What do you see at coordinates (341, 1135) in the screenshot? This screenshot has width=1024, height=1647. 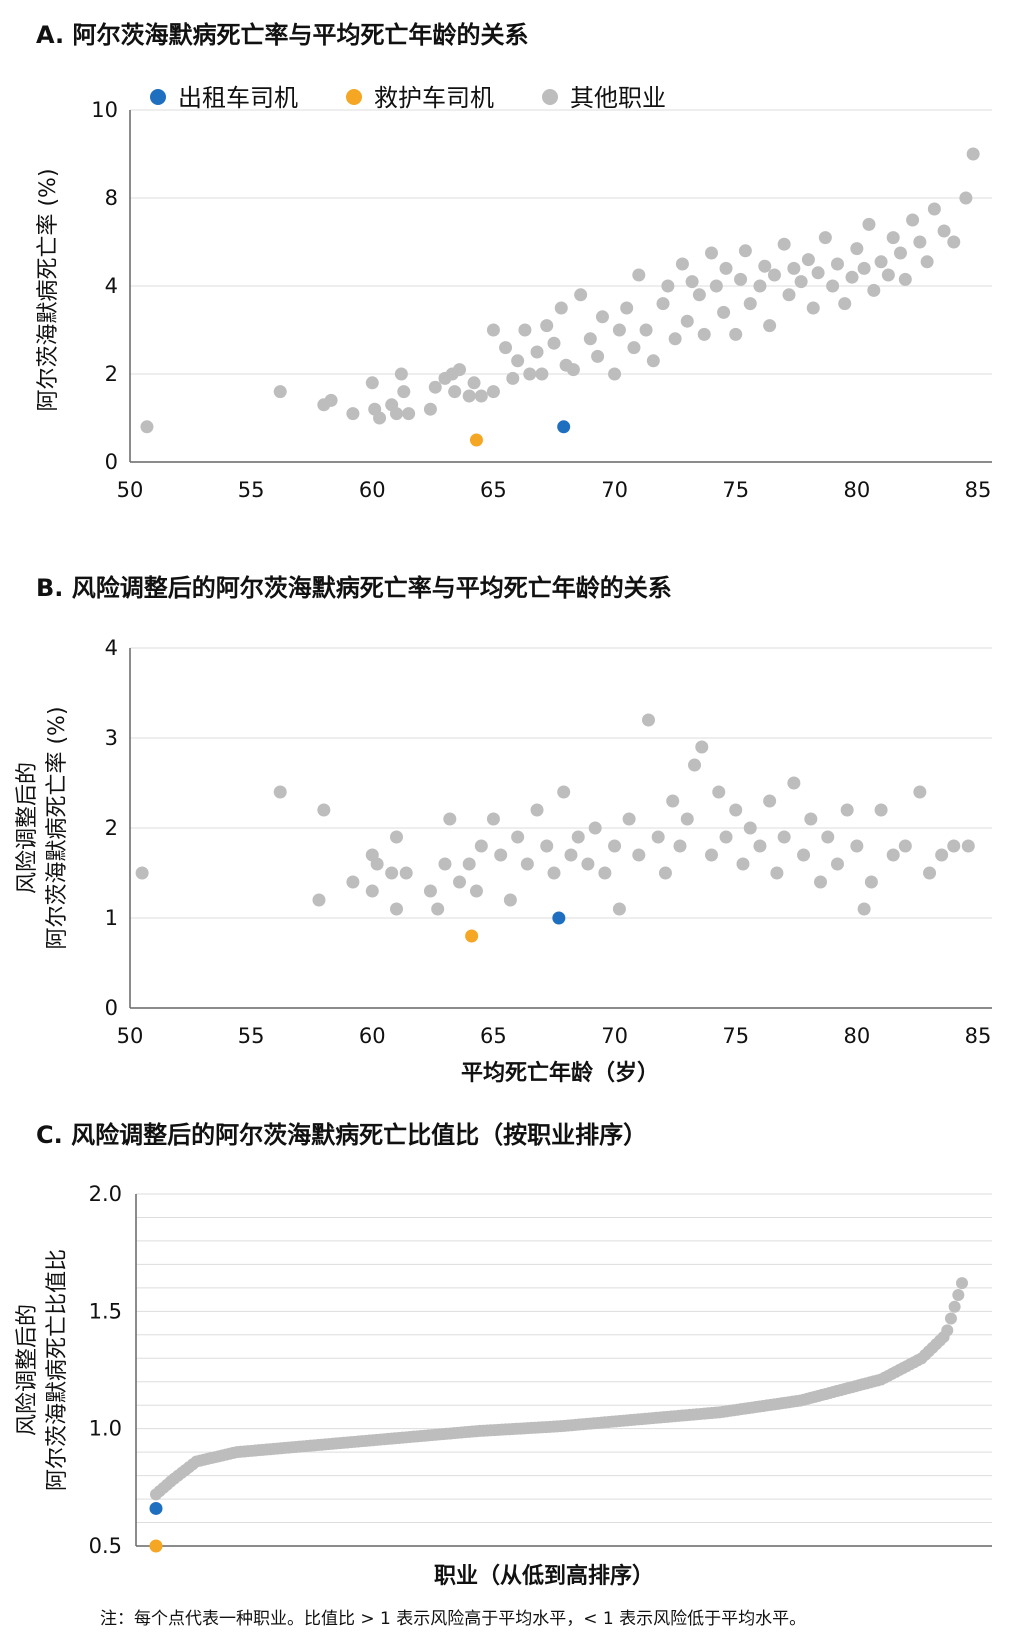 I see `panel-c-title: C. 风险调整后的阿尔茨海默病死亡比值比（按职业排序）` at bounding box center [341, 1135].